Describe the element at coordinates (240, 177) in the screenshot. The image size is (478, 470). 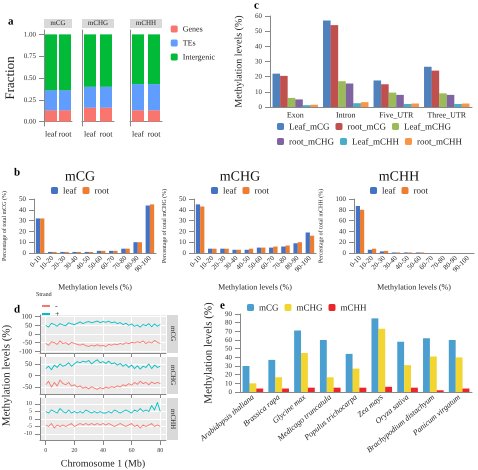
I see `chart-title: mCHG` at that location.